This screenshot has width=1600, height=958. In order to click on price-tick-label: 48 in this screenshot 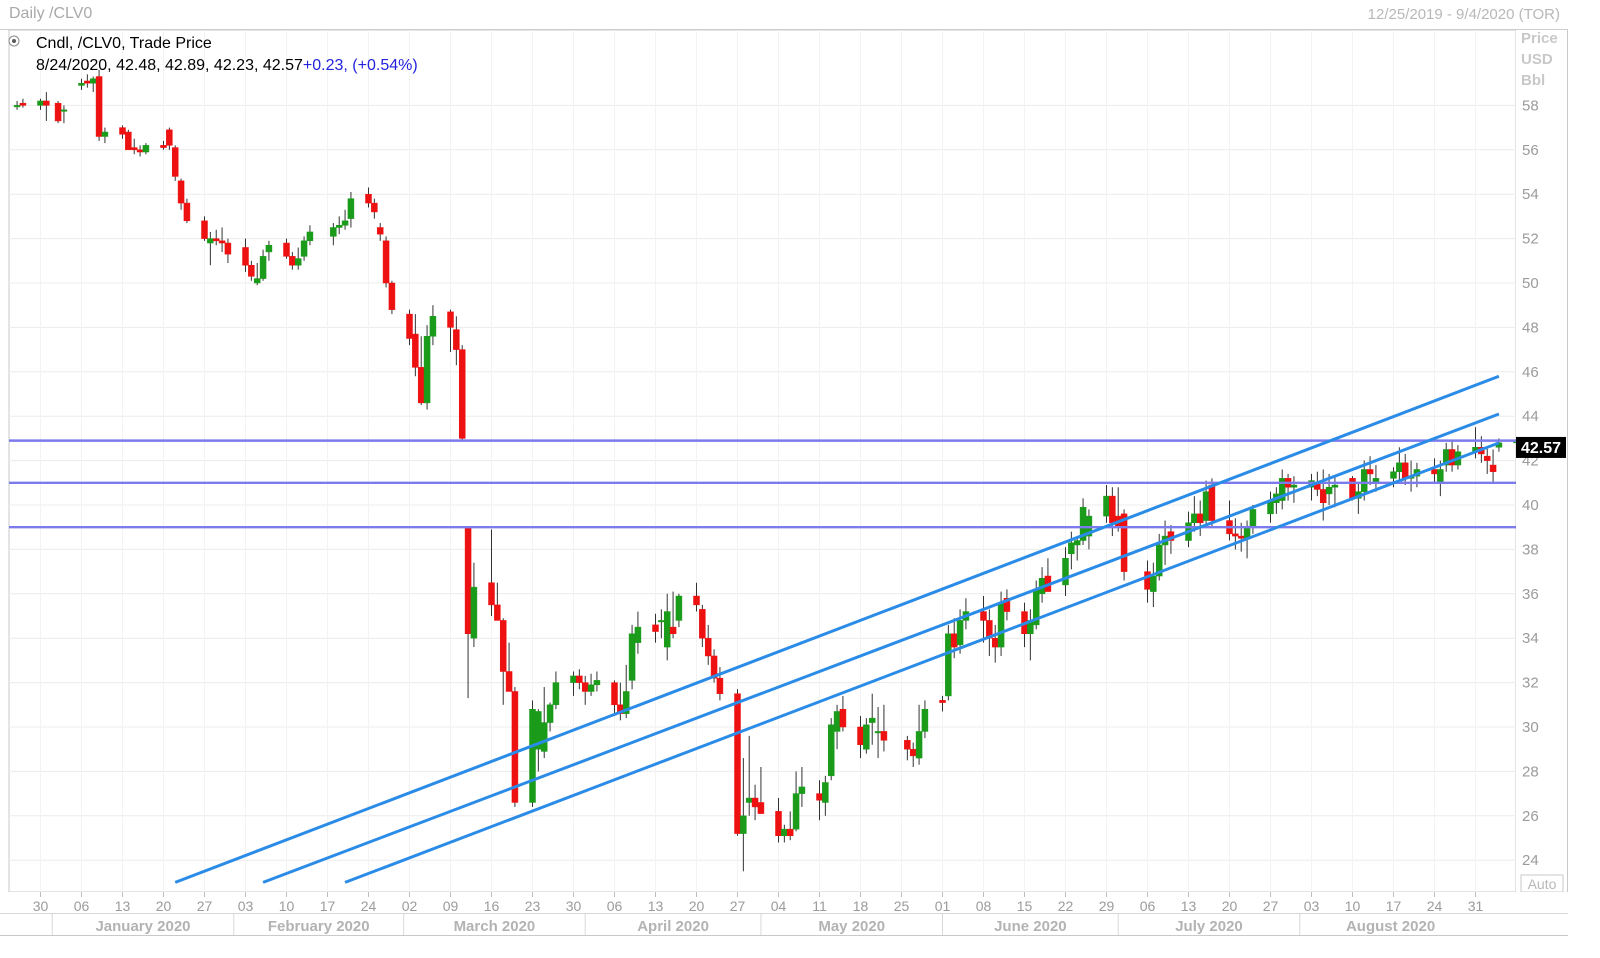, I will do `click(1530, 327)`.